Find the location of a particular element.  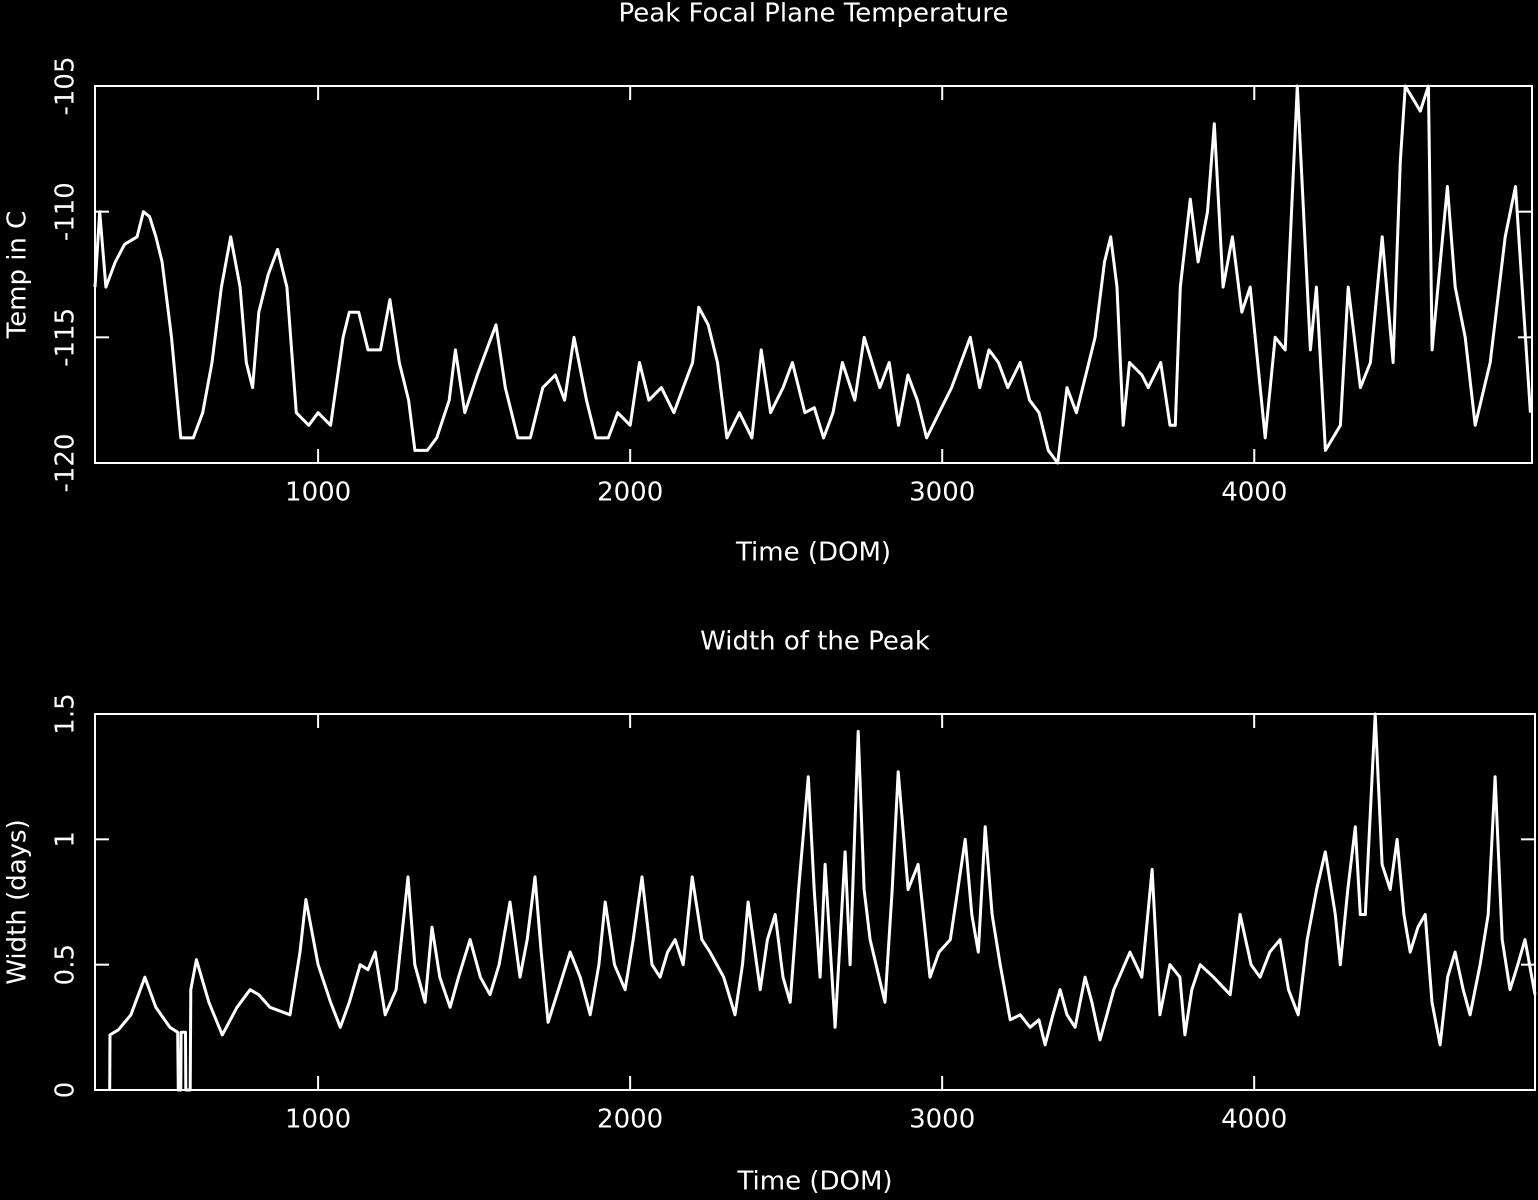

y-tick-label: -120 is located at coordinates (66, 462).